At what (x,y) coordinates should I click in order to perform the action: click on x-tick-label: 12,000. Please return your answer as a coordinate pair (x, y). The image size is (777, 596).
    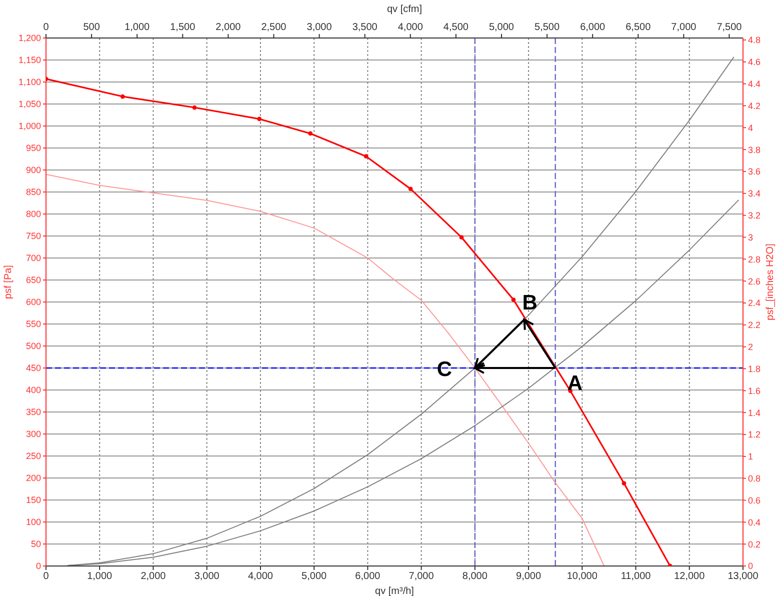
    Looking at the image, I should click on (690, 576).